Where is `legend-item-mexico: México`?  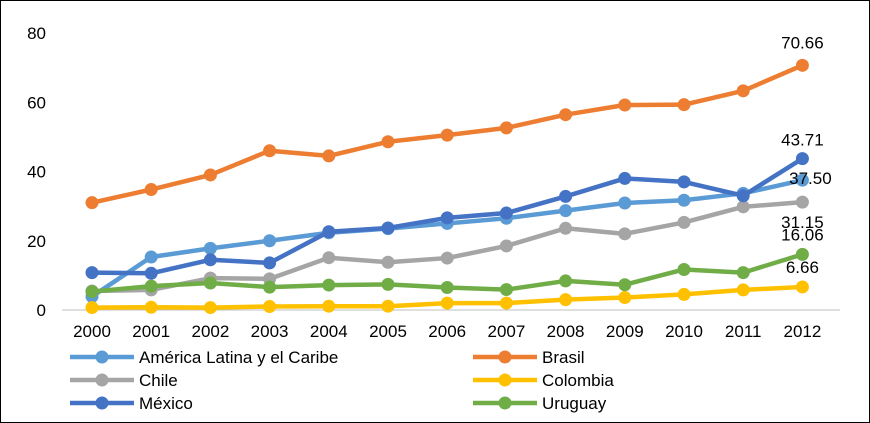
legend-item-mexico: México is located at coordinates (131, 403).